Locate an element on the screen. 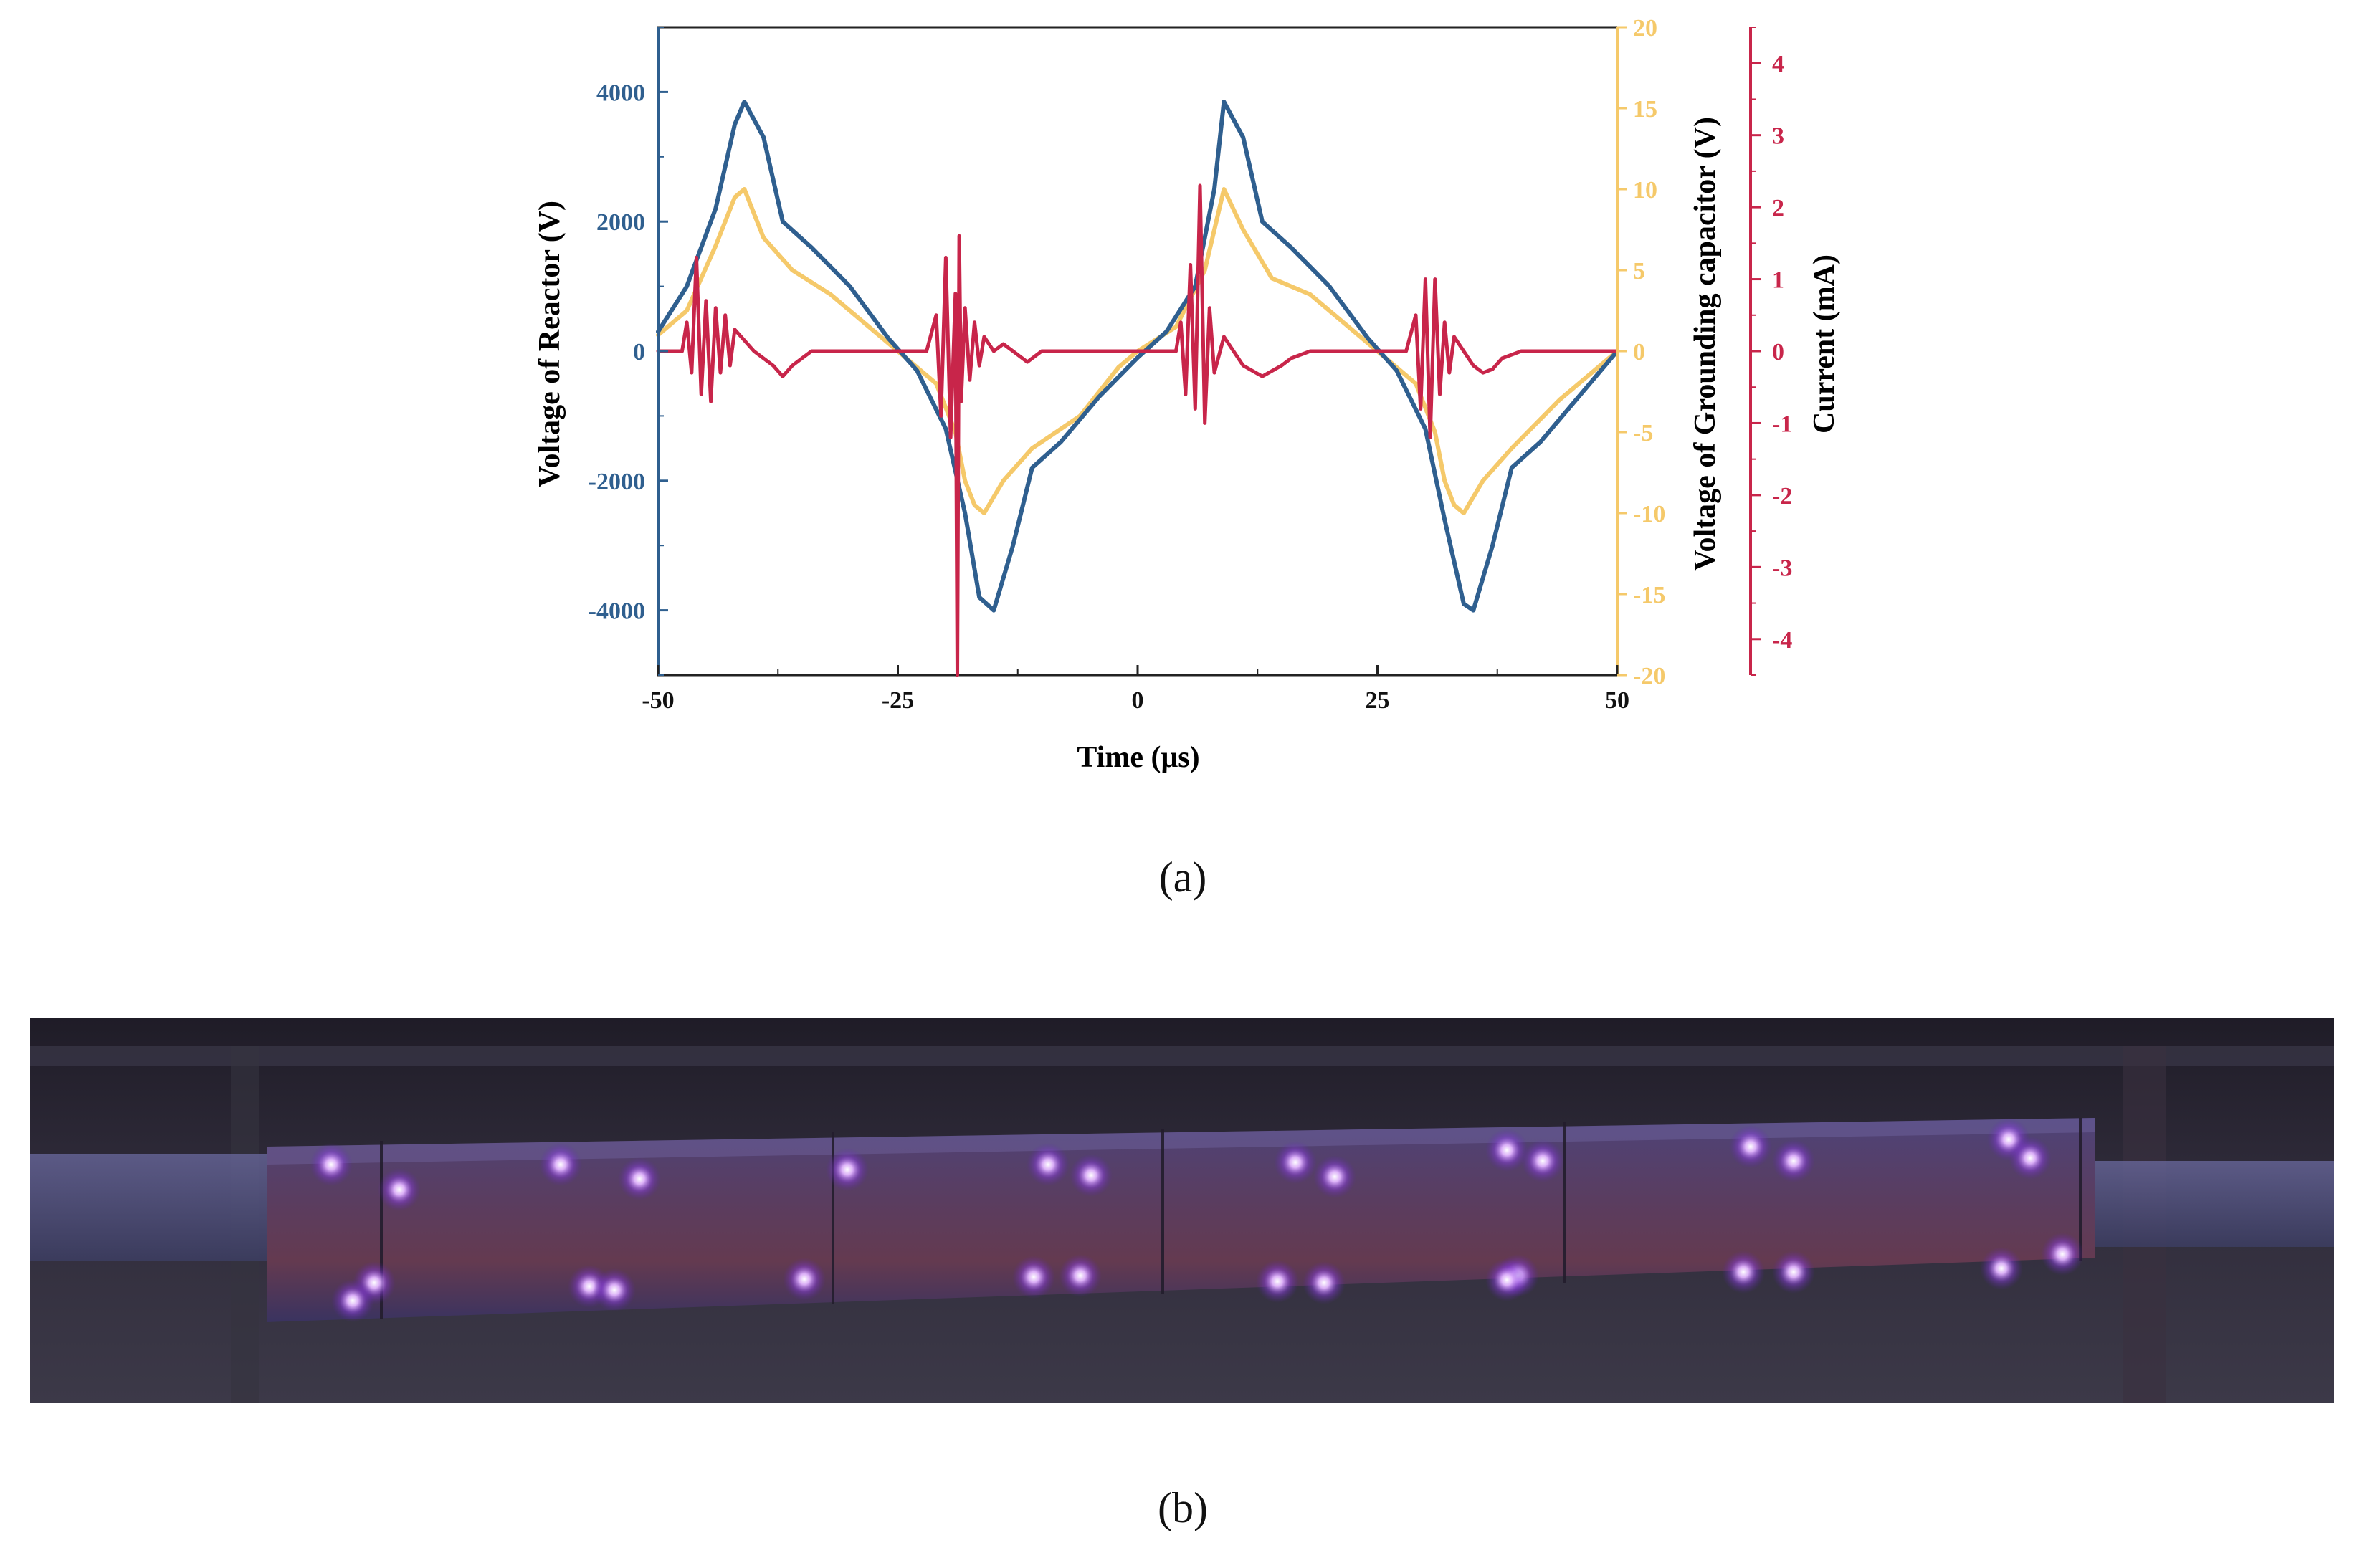 The image size is (2357, 1568). y-right-tick-label: -10 is located at coordinates (1649, 514).